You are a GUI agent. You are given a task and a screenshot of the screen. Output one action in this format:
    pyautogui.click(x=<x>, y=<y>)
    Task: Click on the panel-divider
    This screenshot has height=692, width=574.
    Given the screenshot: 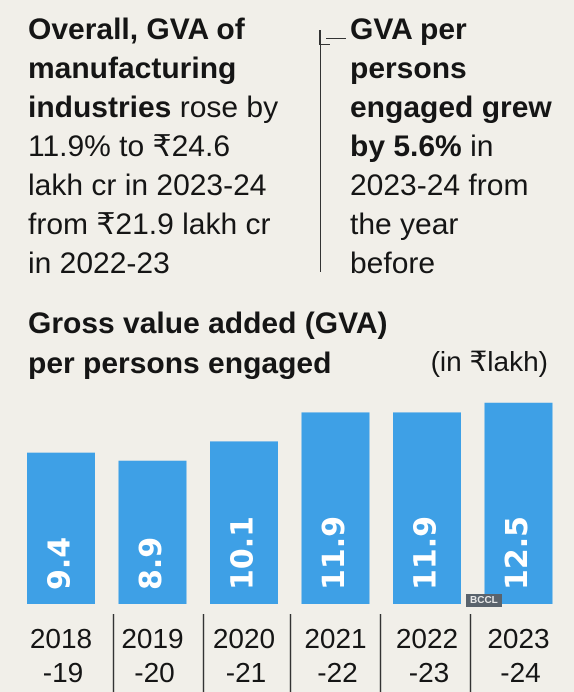 What is the action you would take?
    pyautogui.click(x=332, y=151)
    